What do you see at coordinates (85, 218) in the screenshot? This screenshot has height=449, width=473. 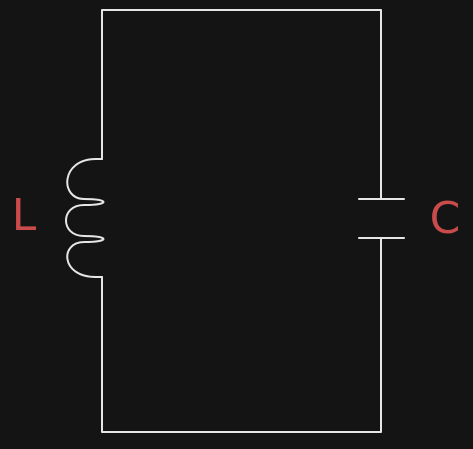 I see `inductor-symbol` at bounding box center [85, 218].